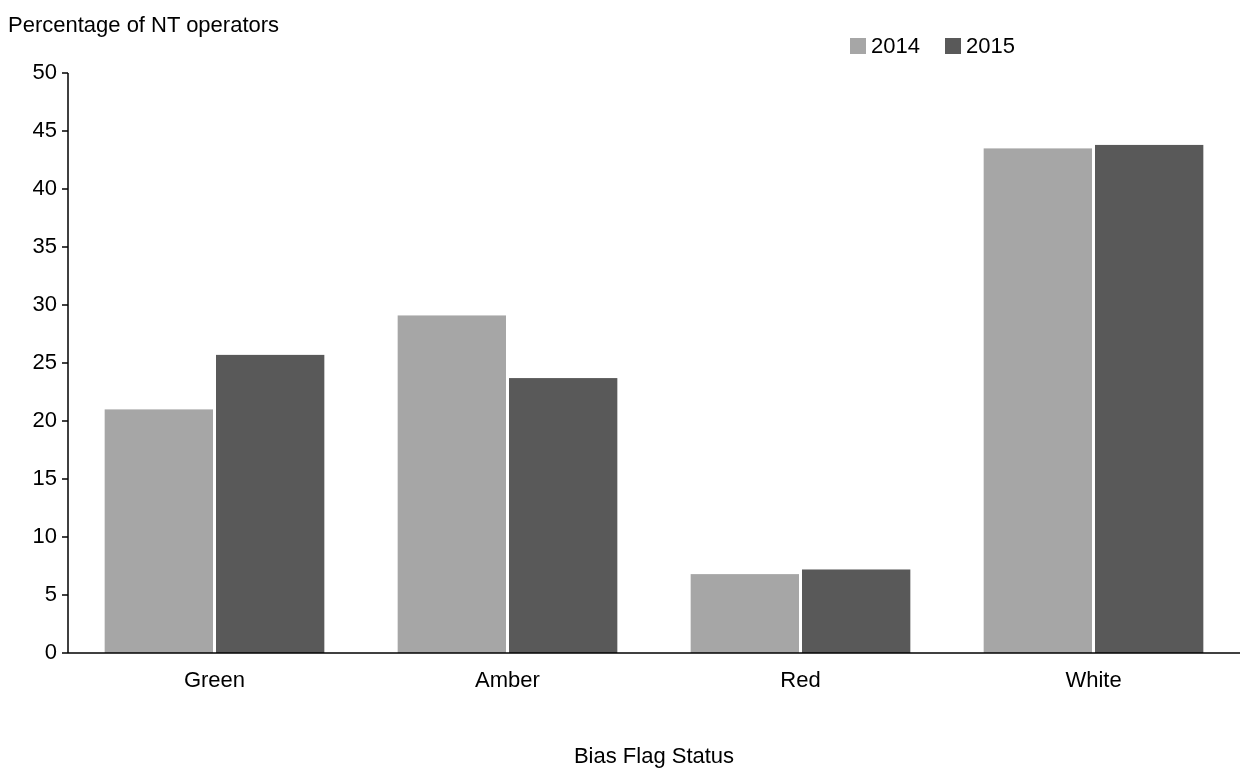  Describe the element at coordinates (44, 535) in the screenshot. I see `y-tick-label: 10` at that location.